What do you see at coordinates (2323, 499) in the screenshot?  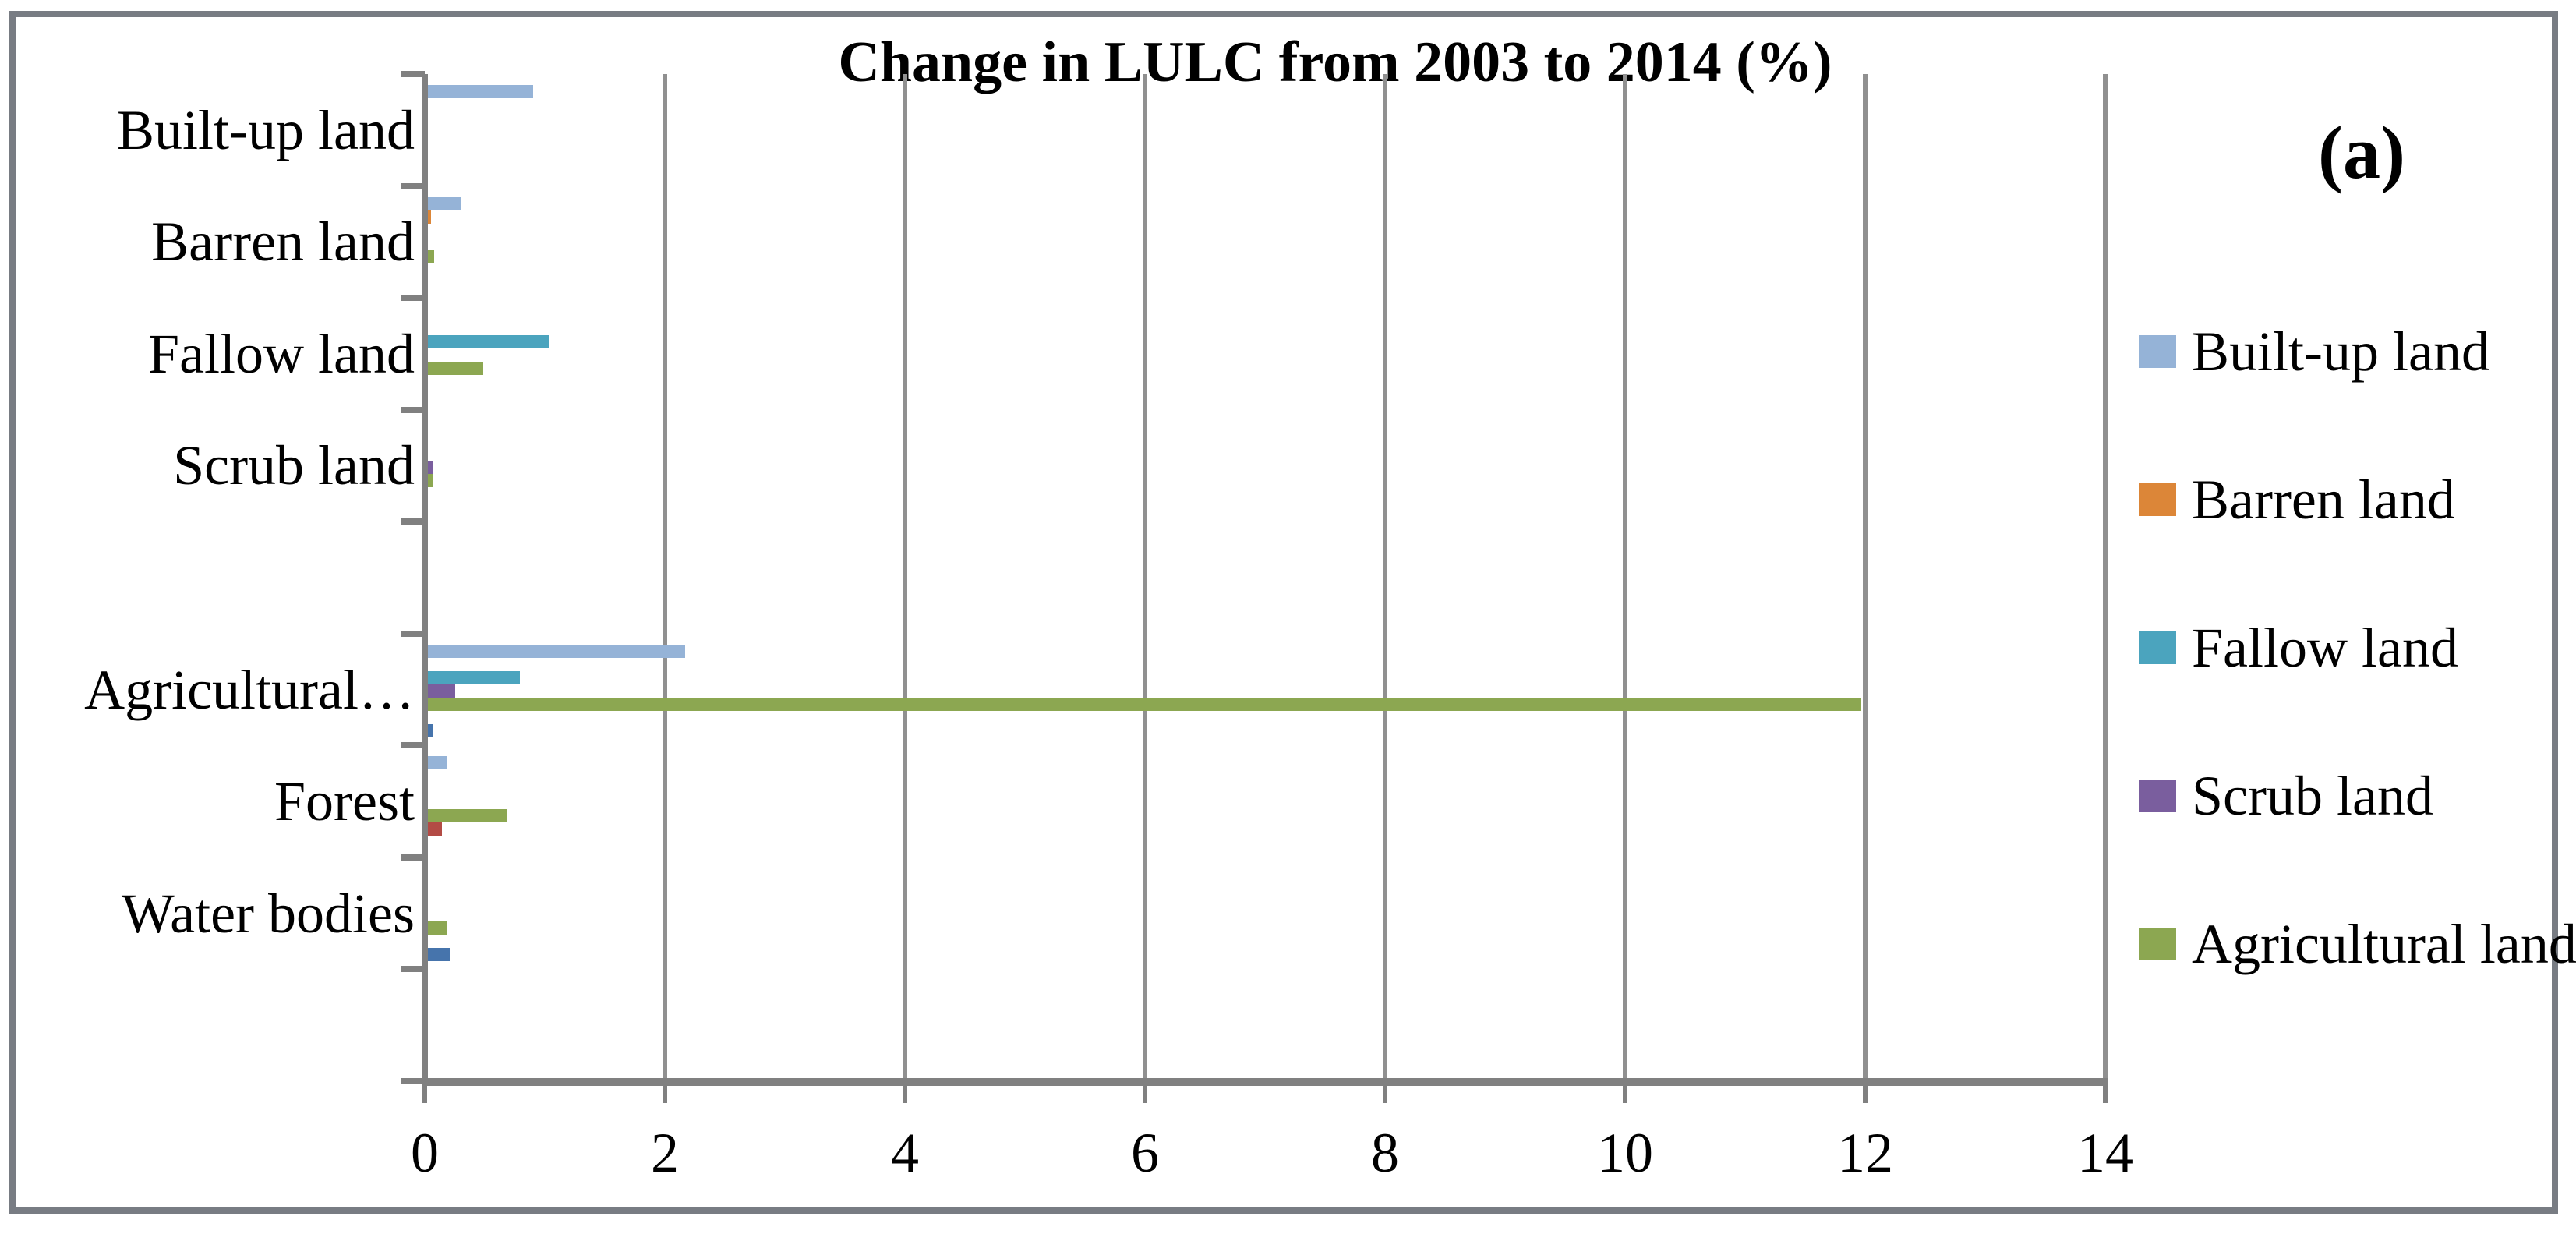 I see `legend-label-2: Barren land` at bounding box center [2323, 499].